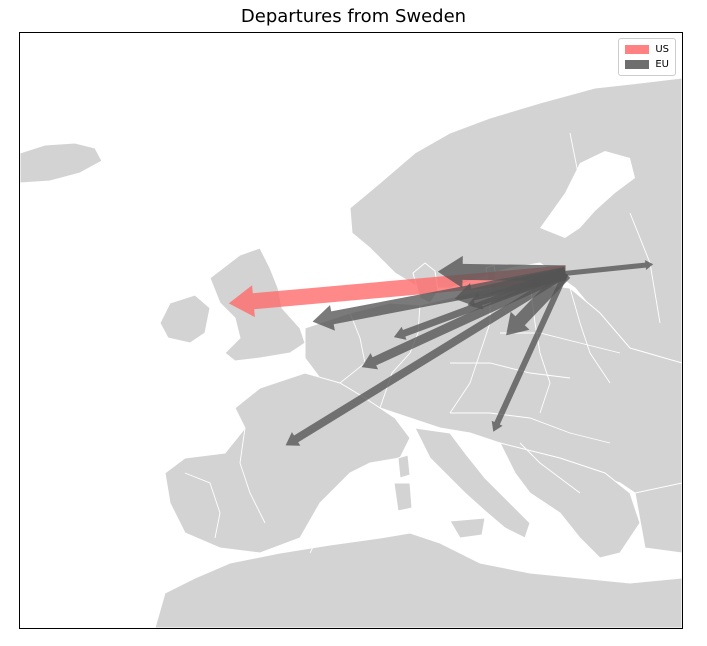 The width and height of the screenshot is (707, 646). Describe the element at coordinates (418, 580) in the screenshot. I see `land-north-africa` at that location.